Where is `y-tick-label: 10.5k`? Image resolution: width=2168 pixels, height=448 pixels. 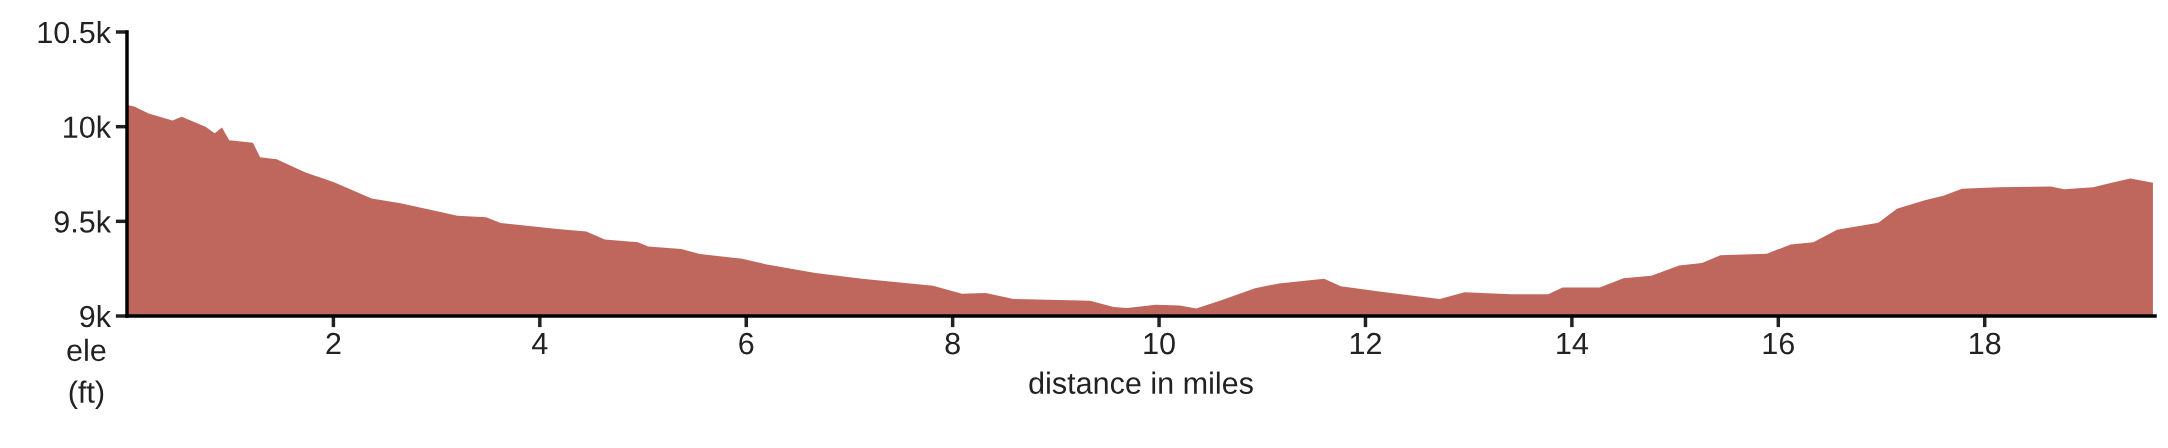
y-tick-label: 10.5k is located at coordinates (75, 32).